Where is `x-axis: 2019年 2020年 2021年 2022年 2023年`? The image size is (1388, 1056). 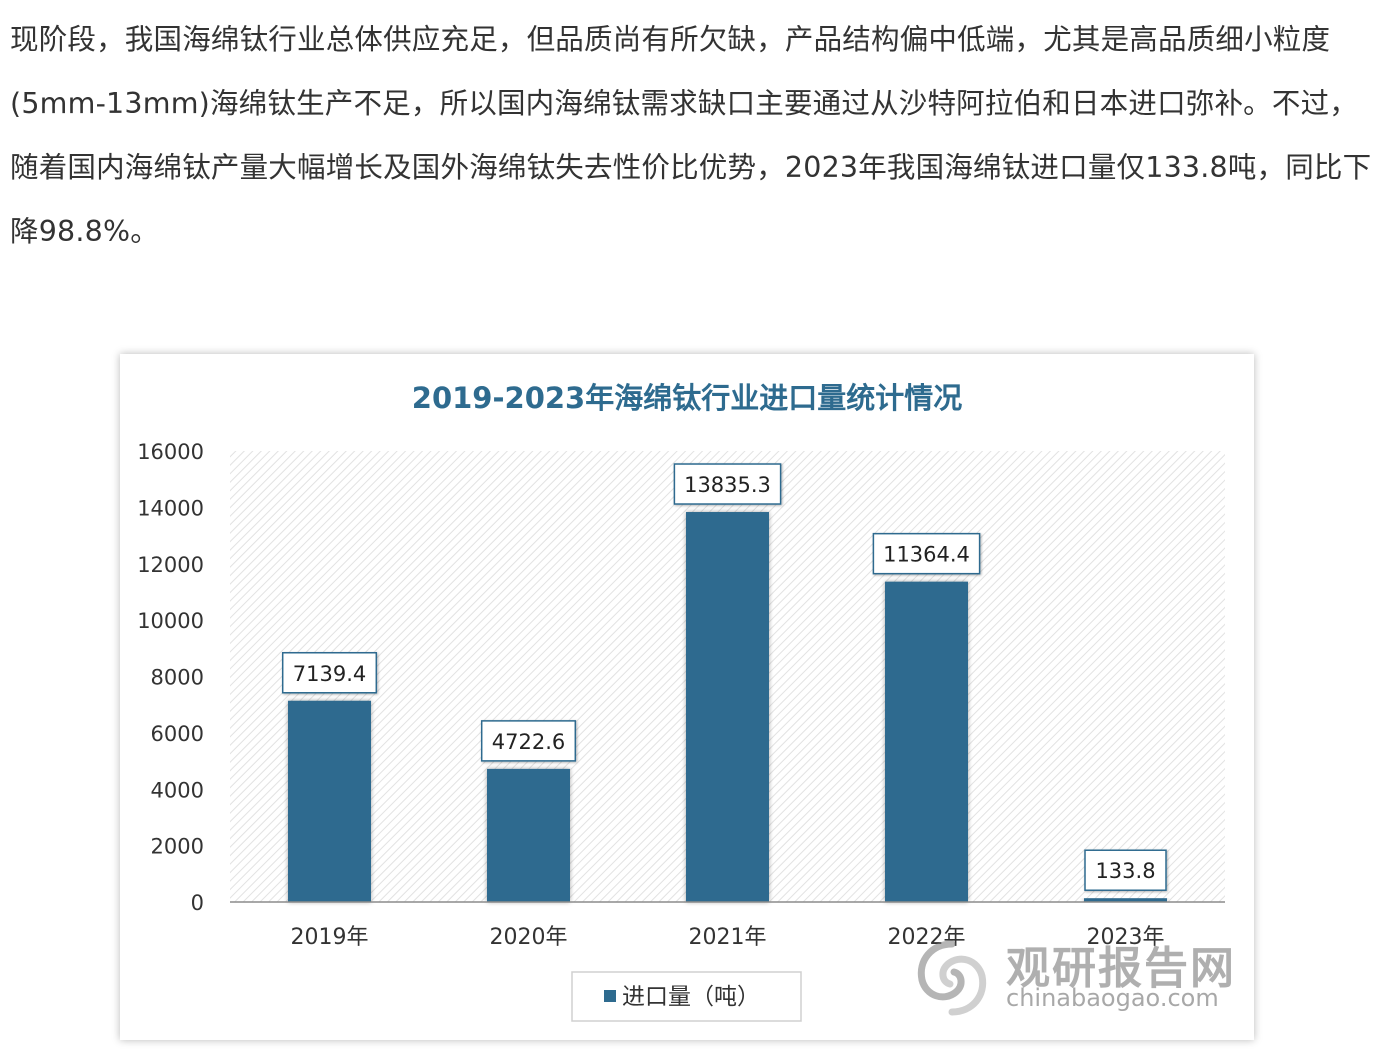
x-axis: 2019年 2020年 2021年 2022年 2023年 is located at coordinates (728, 937).